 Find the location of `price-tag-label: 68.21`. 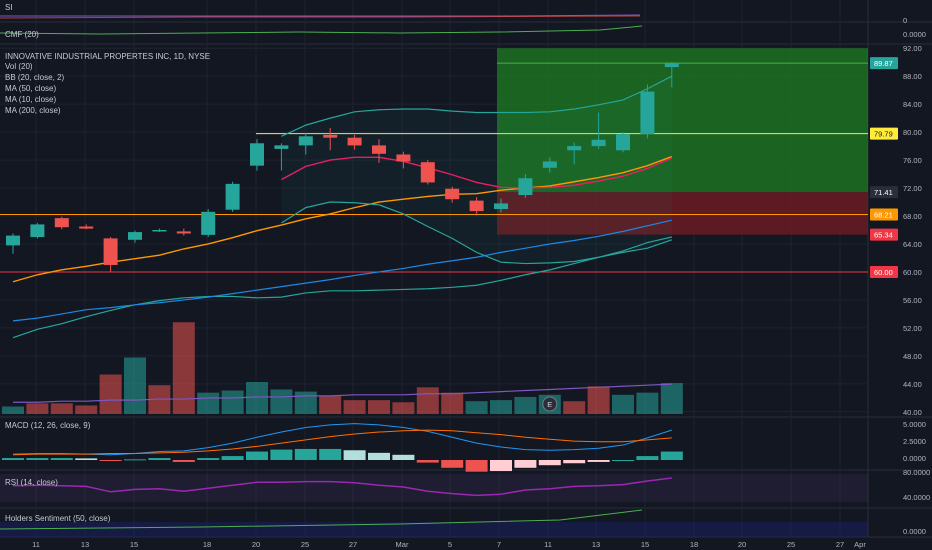

price-tag-label: 68.21 is located at coordinates (883, 215).